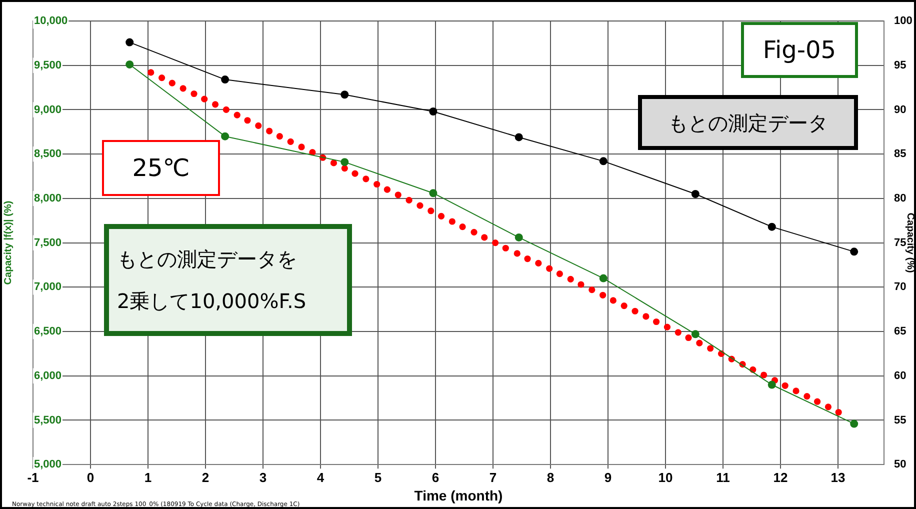 This screenshot has width=916, height=509. I want to click on y-tick-label: 6,000, so click(48, 376).